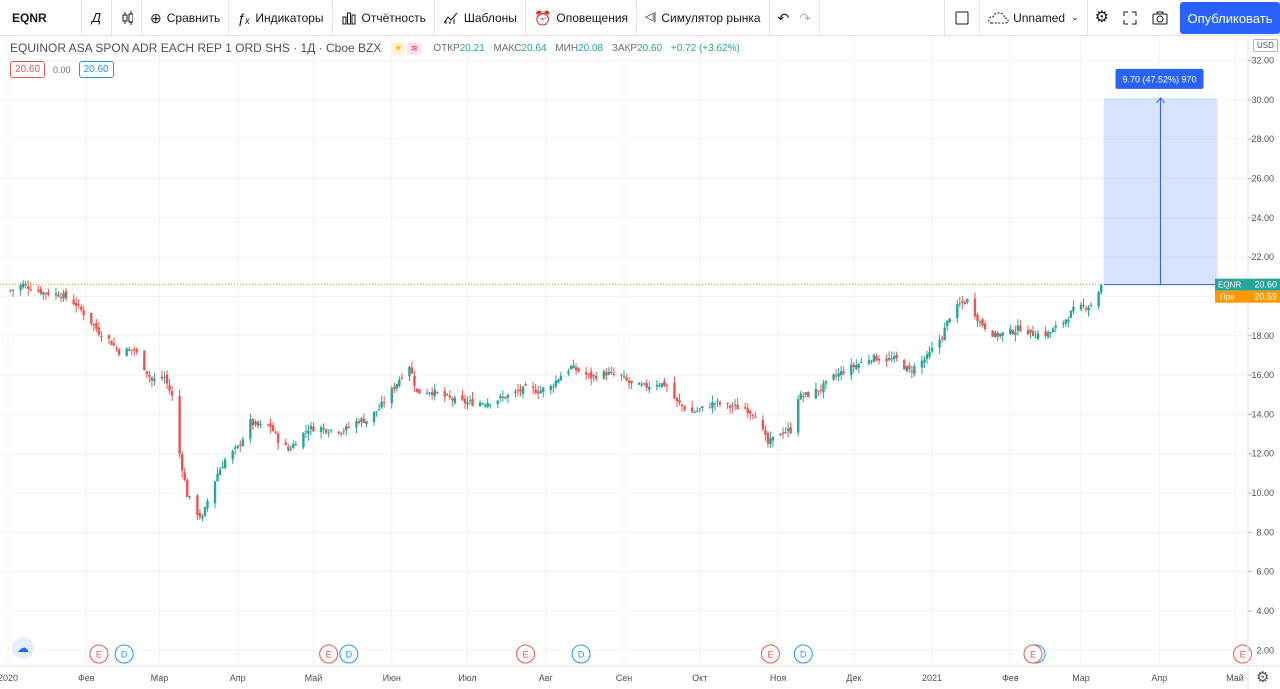  I want to click on redo-button: ↷, so click(807, 18).